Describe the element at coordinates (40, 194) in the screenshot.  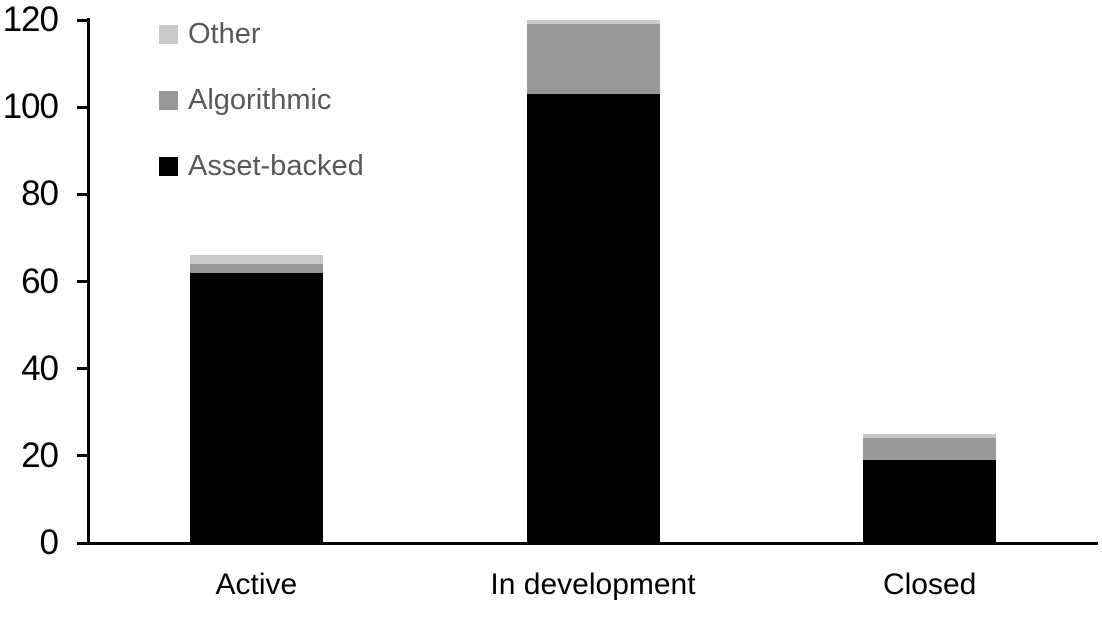
I see `y-tick-label: 80` at that location.